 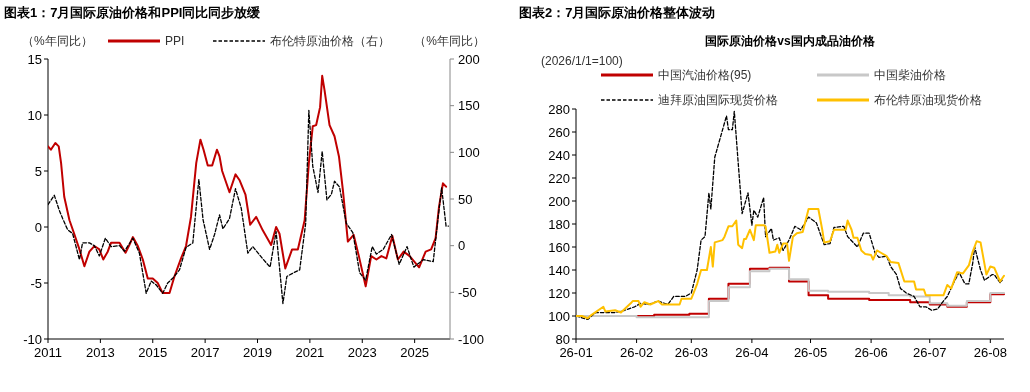 I want to click on chart-title: 图表2：7月国际原油价格整体波动, so click(x=617, y=12).